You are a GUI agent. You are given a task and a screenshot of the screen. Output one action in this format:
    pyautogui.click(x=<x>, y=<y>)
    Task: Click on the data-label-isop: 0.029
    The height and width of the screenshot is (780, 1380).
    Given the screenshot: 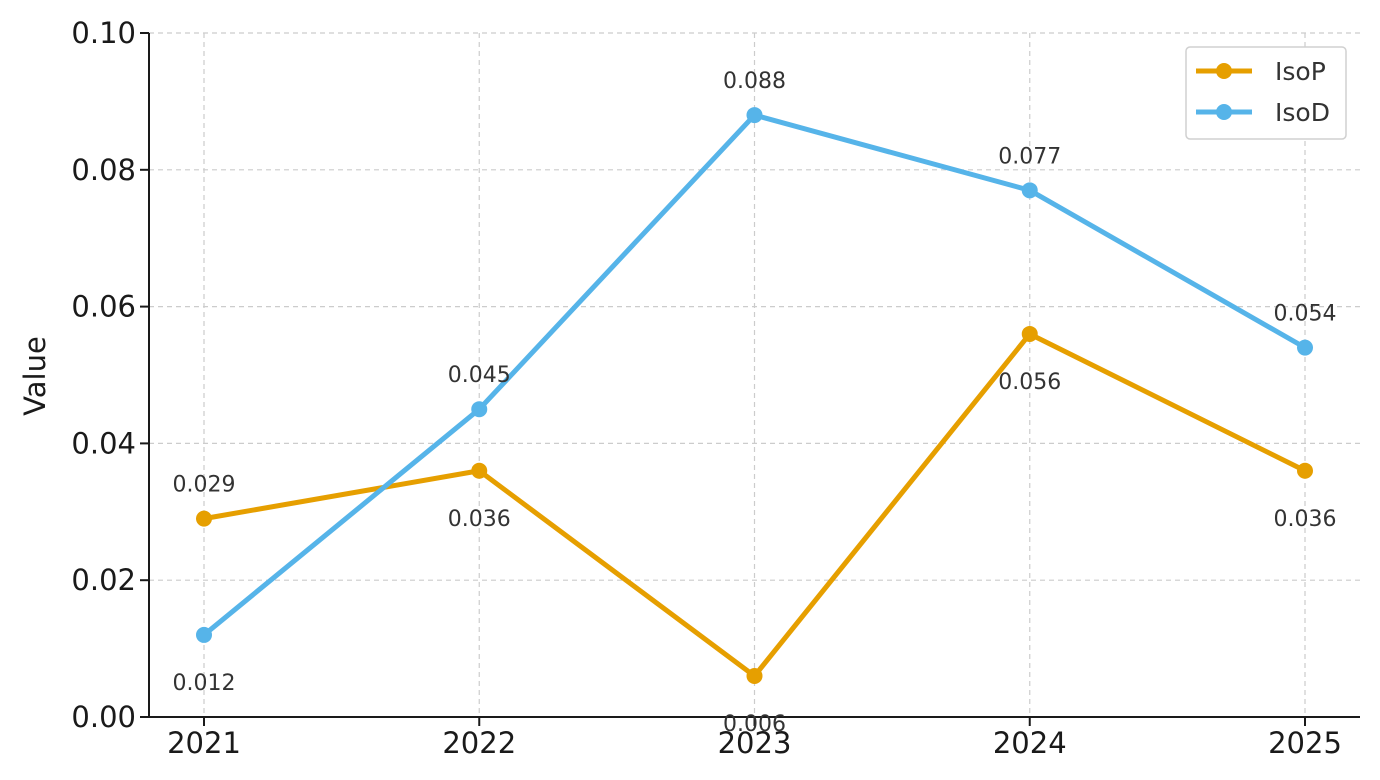 What is the action you would take?
    pyautogui.click(x=204, y=485)
    